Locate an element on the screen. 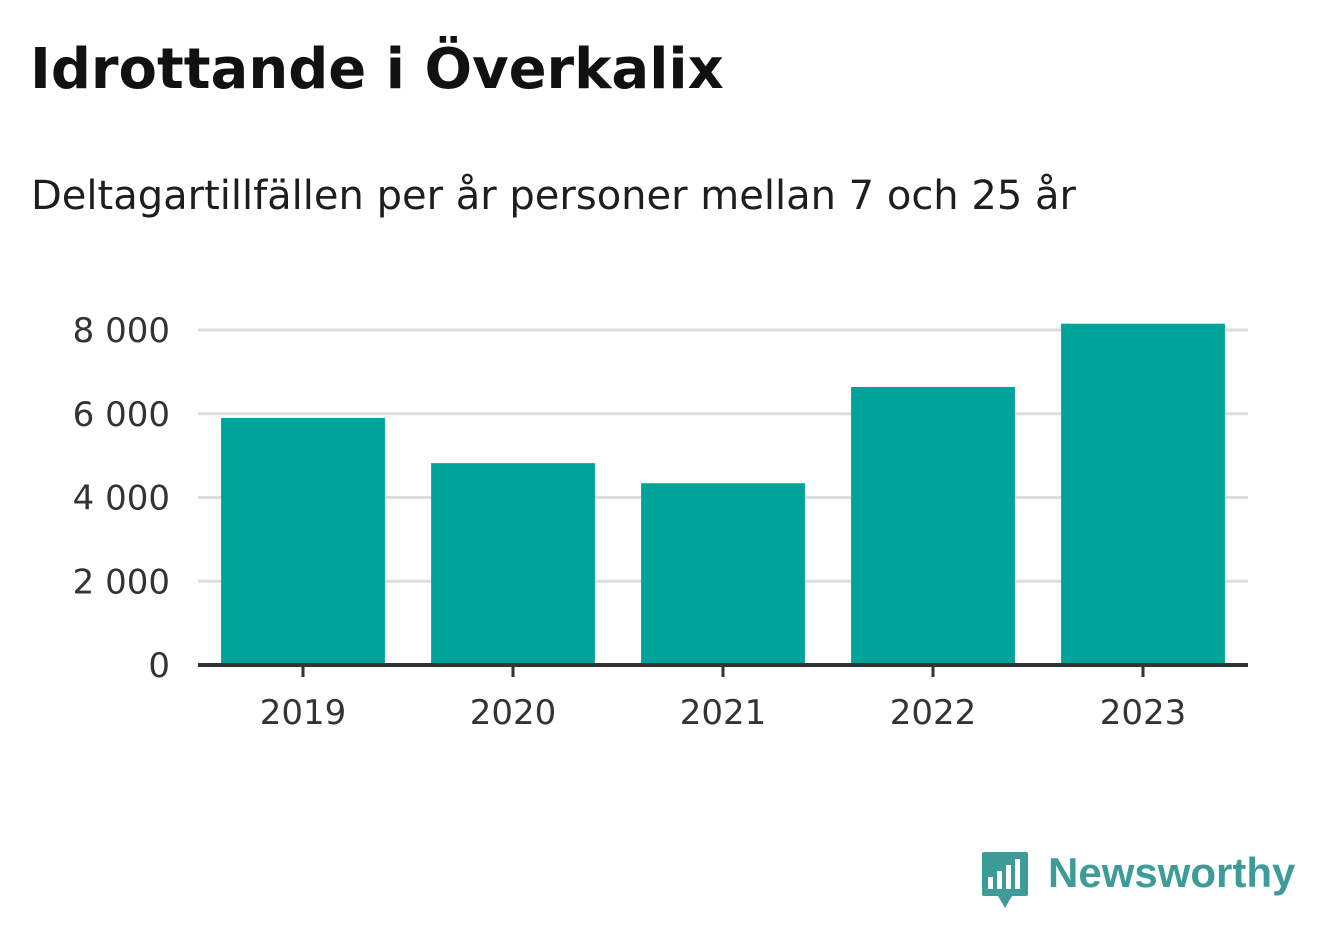  chart-title: Idrottande i Överkalix is located at coordinates (377, 69).